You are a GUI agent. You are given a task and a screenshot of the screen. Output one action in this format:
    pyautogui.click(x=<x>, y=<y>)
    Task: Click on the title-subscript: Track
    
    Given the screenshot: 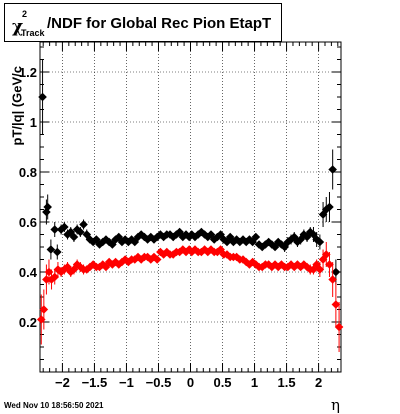 What is the action you would take?
    pyautogui.click(x=33, y=33)
    